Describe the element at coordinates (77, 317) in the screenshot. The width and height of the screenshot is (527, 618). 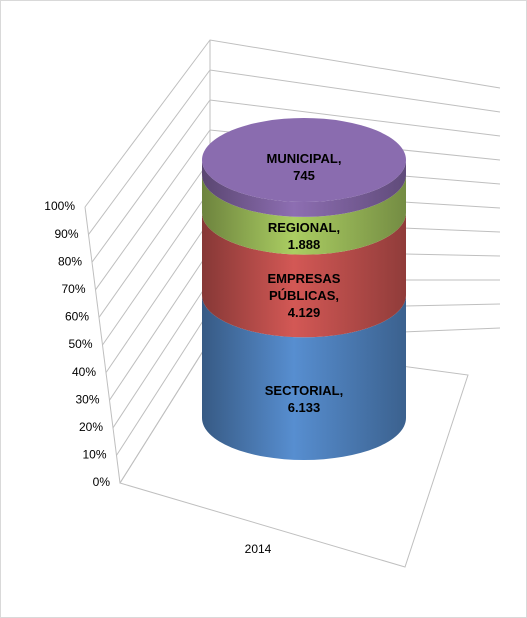
I see `y-tick-label: 60%` at that location.